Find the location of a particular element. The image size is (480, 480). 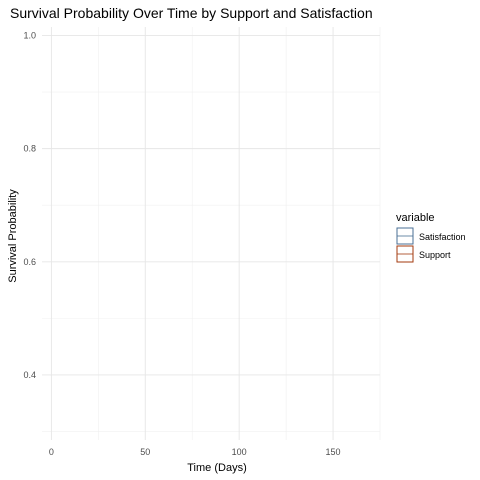

y-axis-ticks: 0.4 0.6 0.8 1.0 is located at coordinates (29, 204).